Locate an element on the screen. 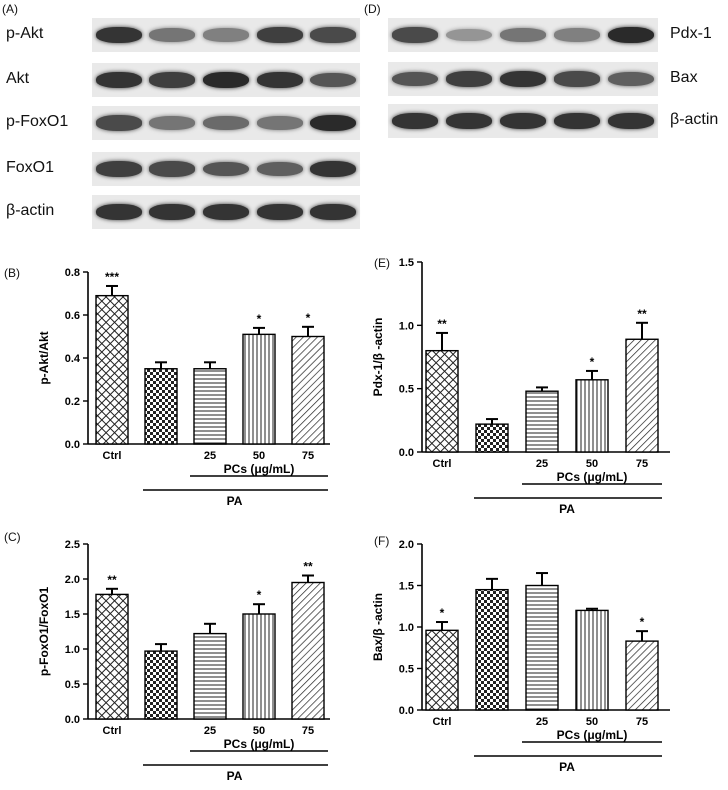 The width and height of the screenshot is (728, 790). panel-label-c: (C) is located at coordinates (12, 537).